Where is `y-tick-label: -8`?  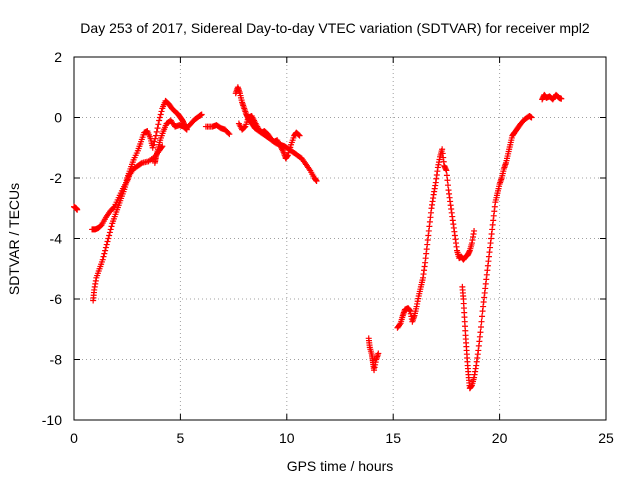 y-tick-label: -8 is located at coordinates (56, 360).